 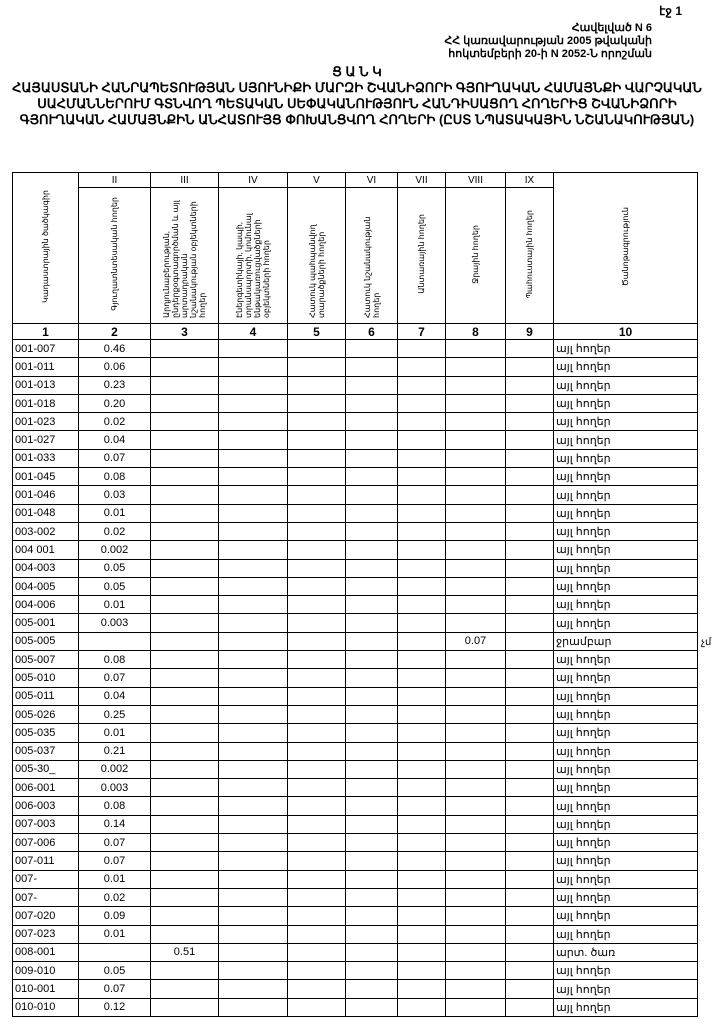 I want to click on table-row: 005-005 0.07 ջրամբար, so click(x=355, y=641).